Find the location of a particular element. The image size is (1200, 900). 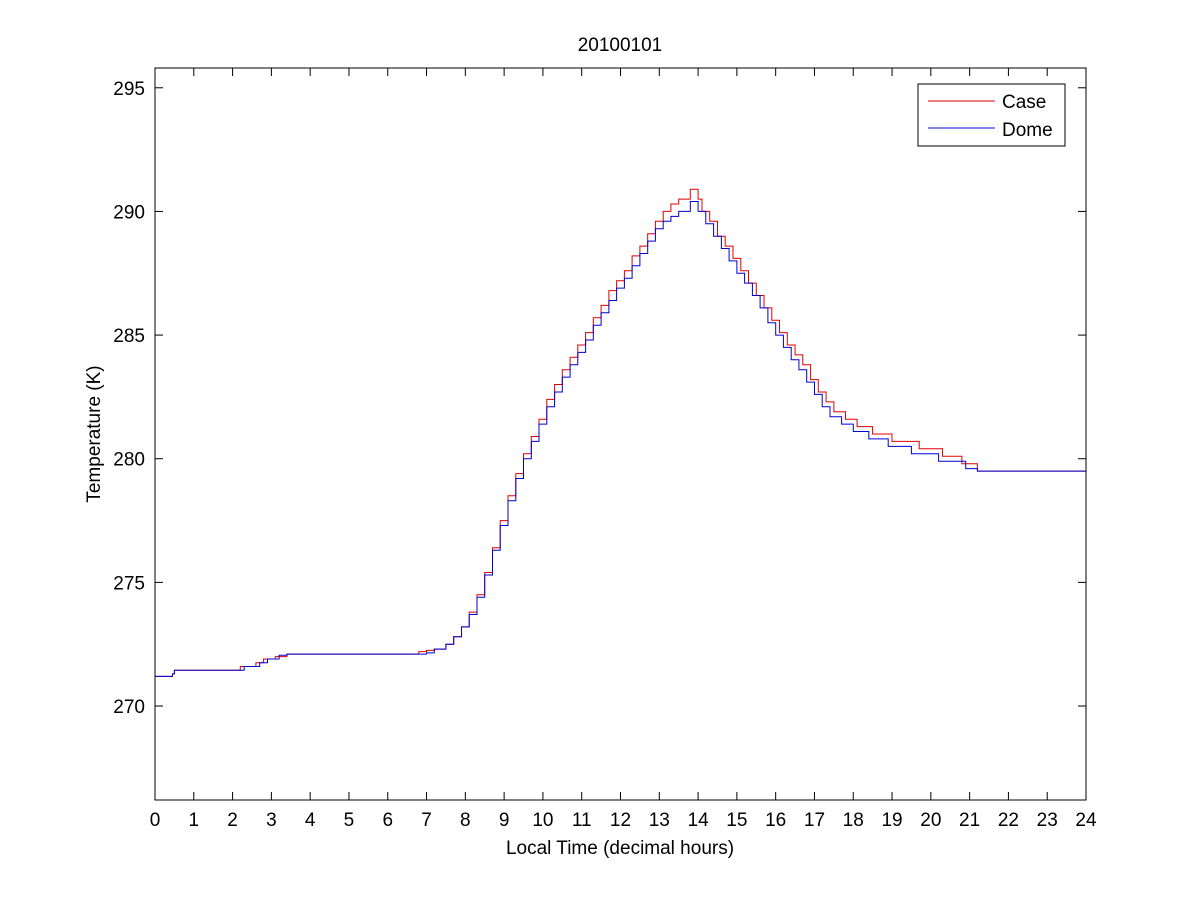

x-tick-label: 12 is located at coordinates (620, 820).